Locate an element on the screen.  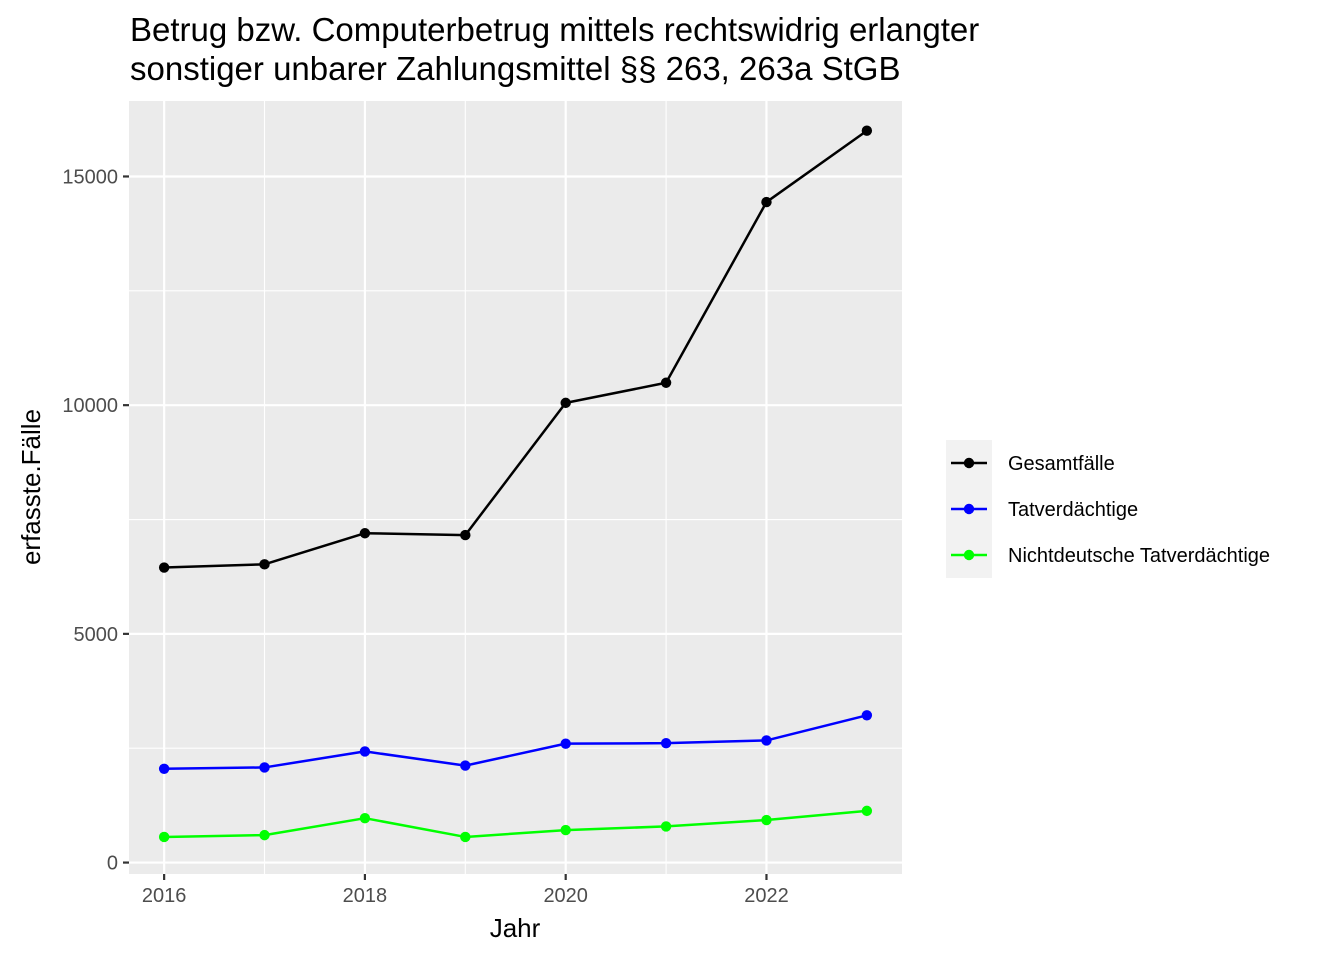
x-tick-label: 2020 is located at coordinates (565, 896).